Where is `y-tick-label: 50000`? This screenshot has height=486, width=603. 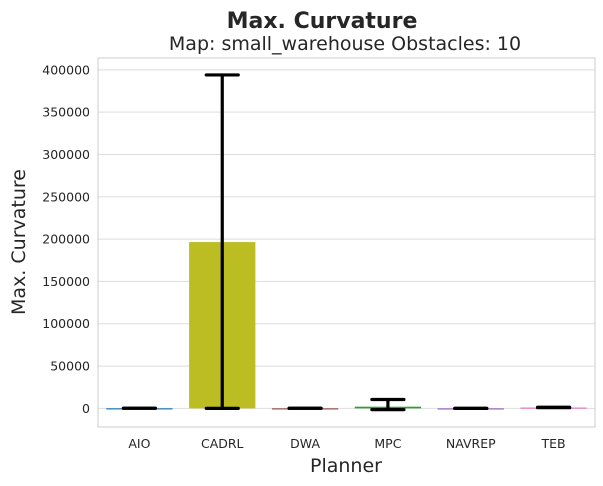 y-tick-label: 50000 is located at coordinates (70, 366).